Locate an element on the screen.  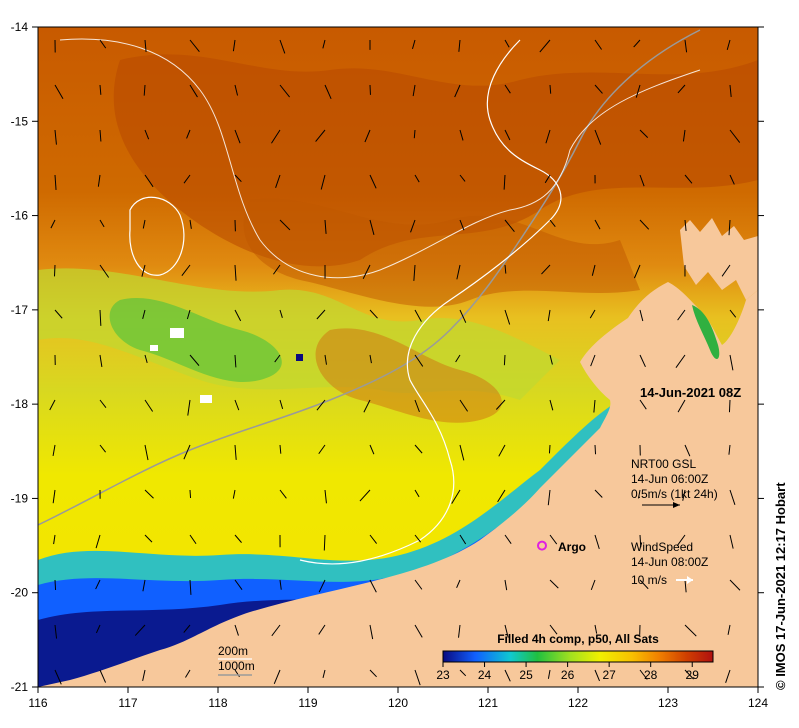
current-legend-title: NRT00 GSL is located at coordinates (663, 464).